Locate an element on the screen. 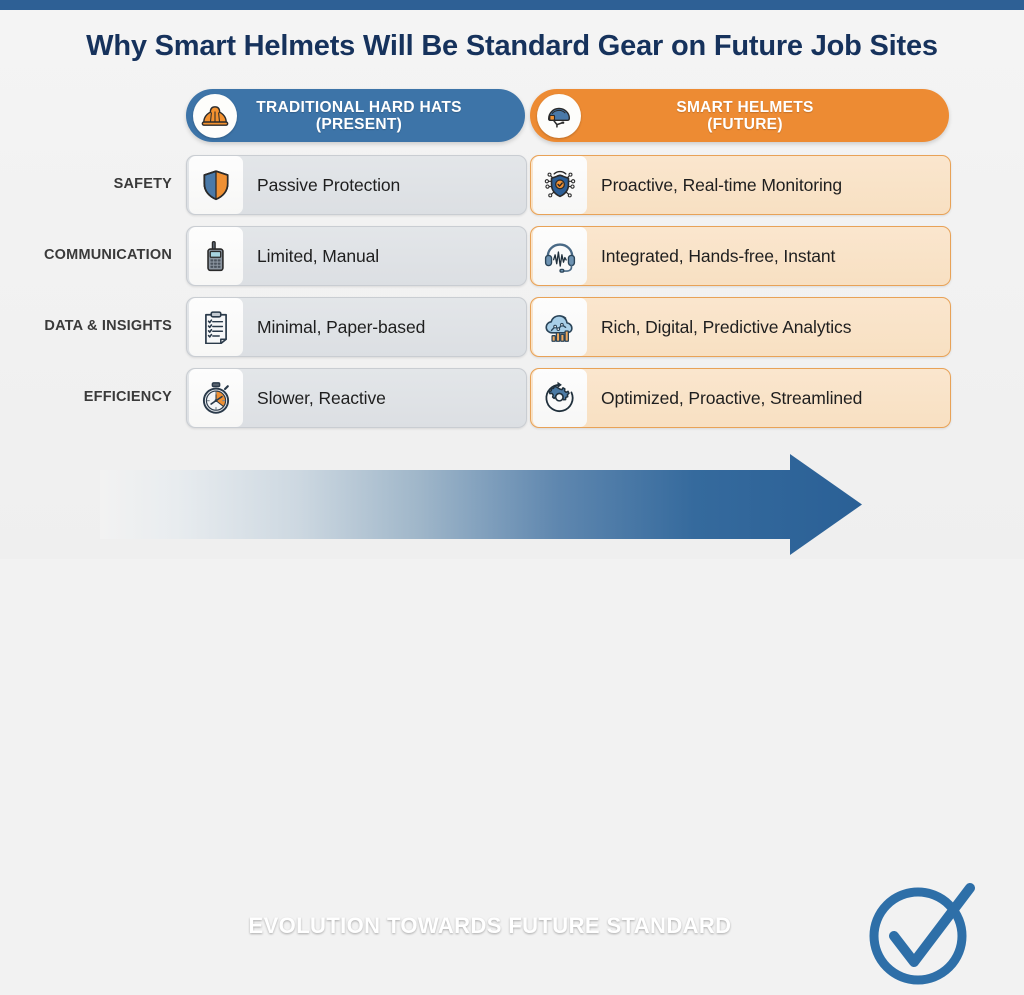  cell-present-efficiency: Slower, Reactive is located at coordinates (356, 398).